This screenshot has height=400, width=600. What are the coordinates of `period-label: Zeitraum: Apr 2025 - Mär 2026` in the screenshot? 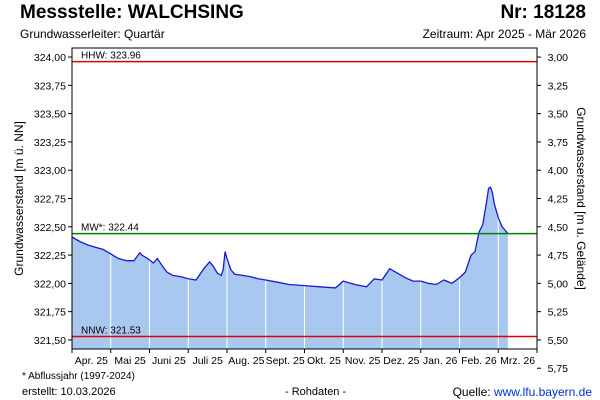 It's located at (504, 34).